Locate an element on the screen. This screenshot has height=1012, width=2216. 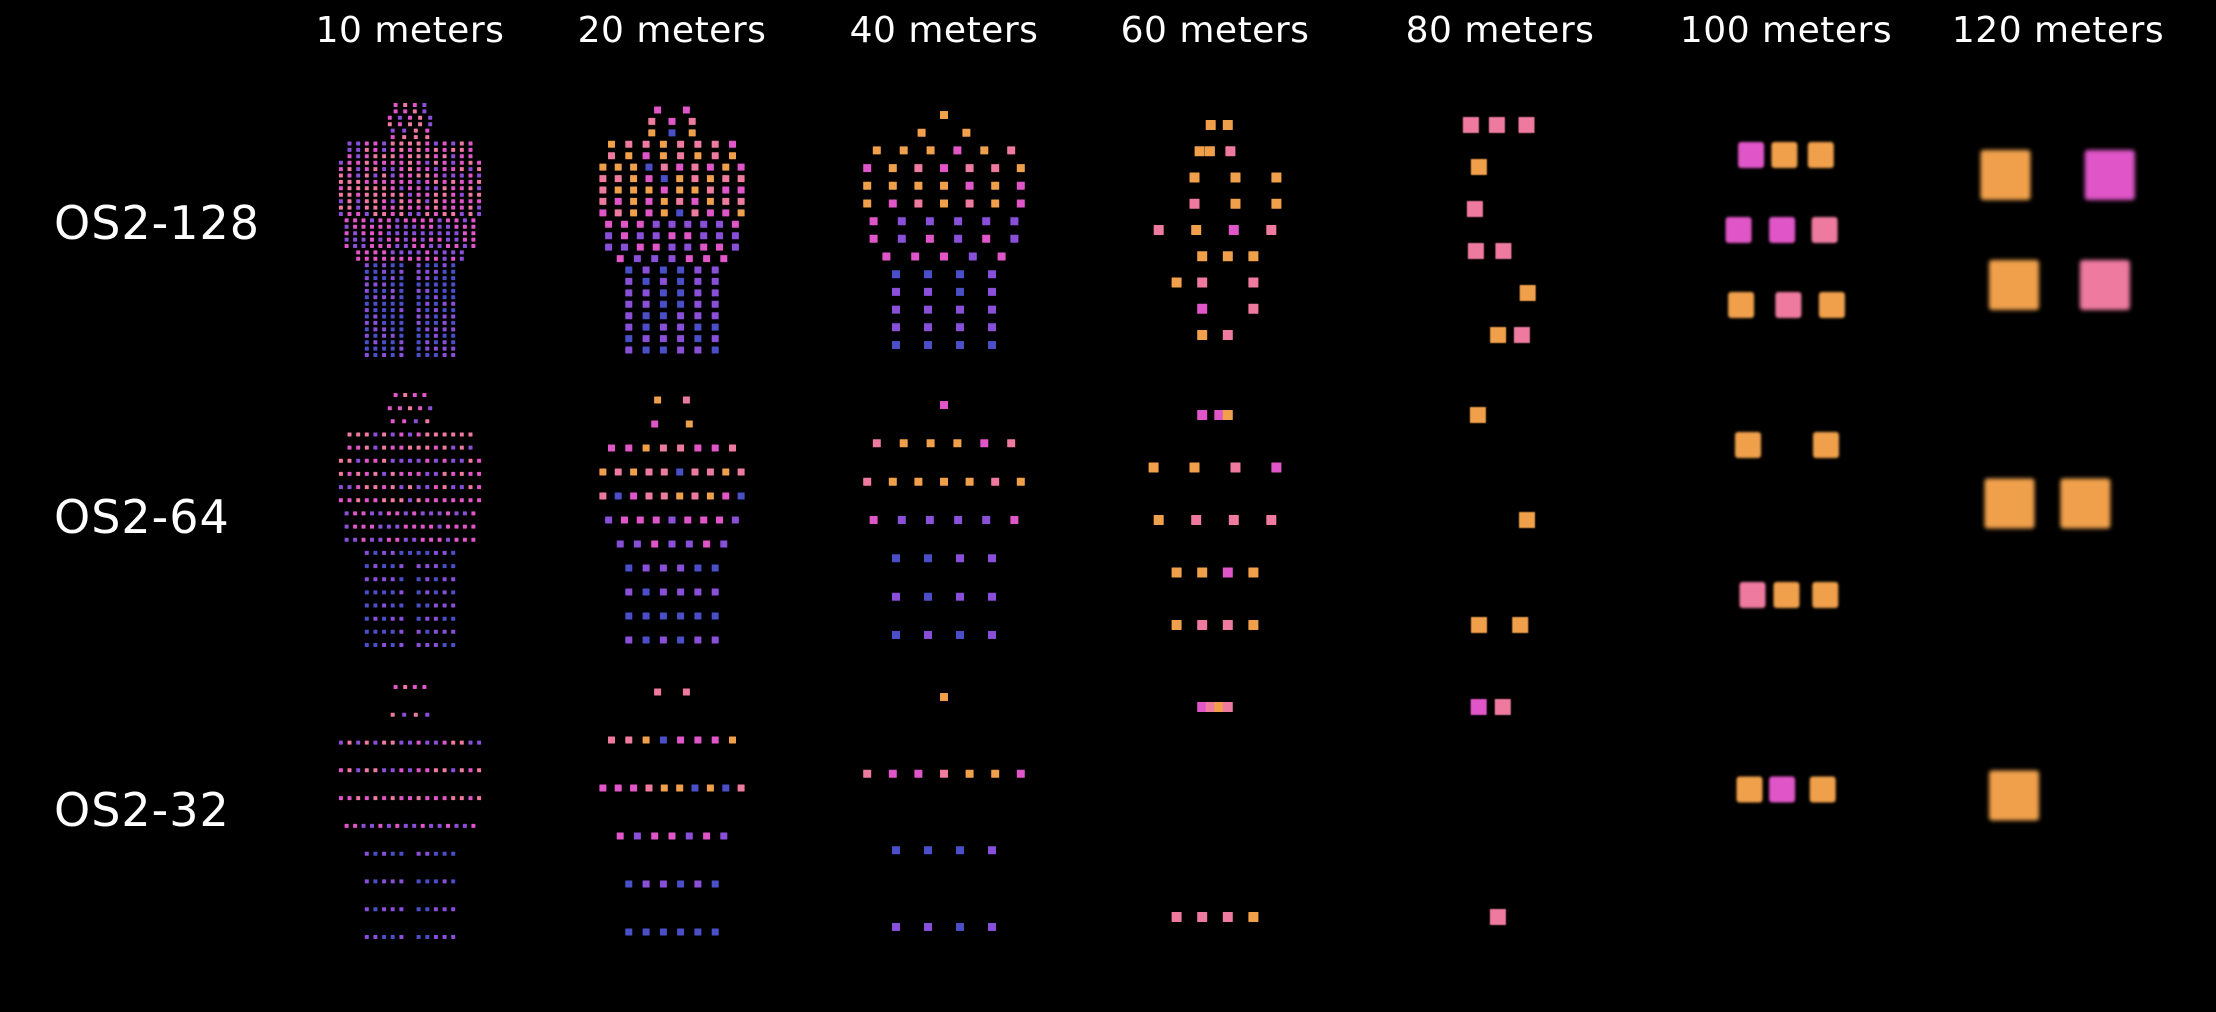
row-label-os2-64: OS2-64 is located at coordinates (142, 517).